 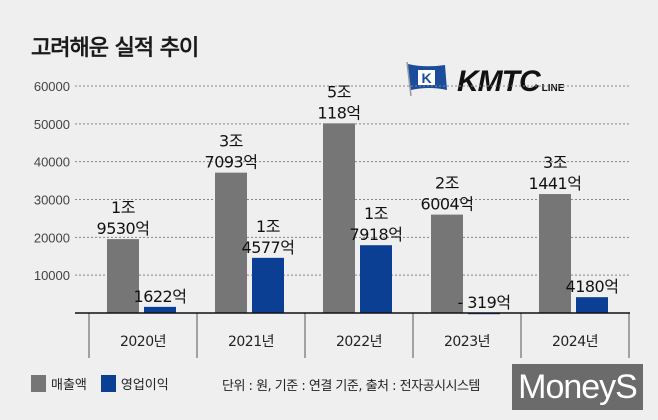 What do you see at coordinates (555, 183) in the screenshot?
I see `data-label: 1441억` at bounding box center [555, 183].